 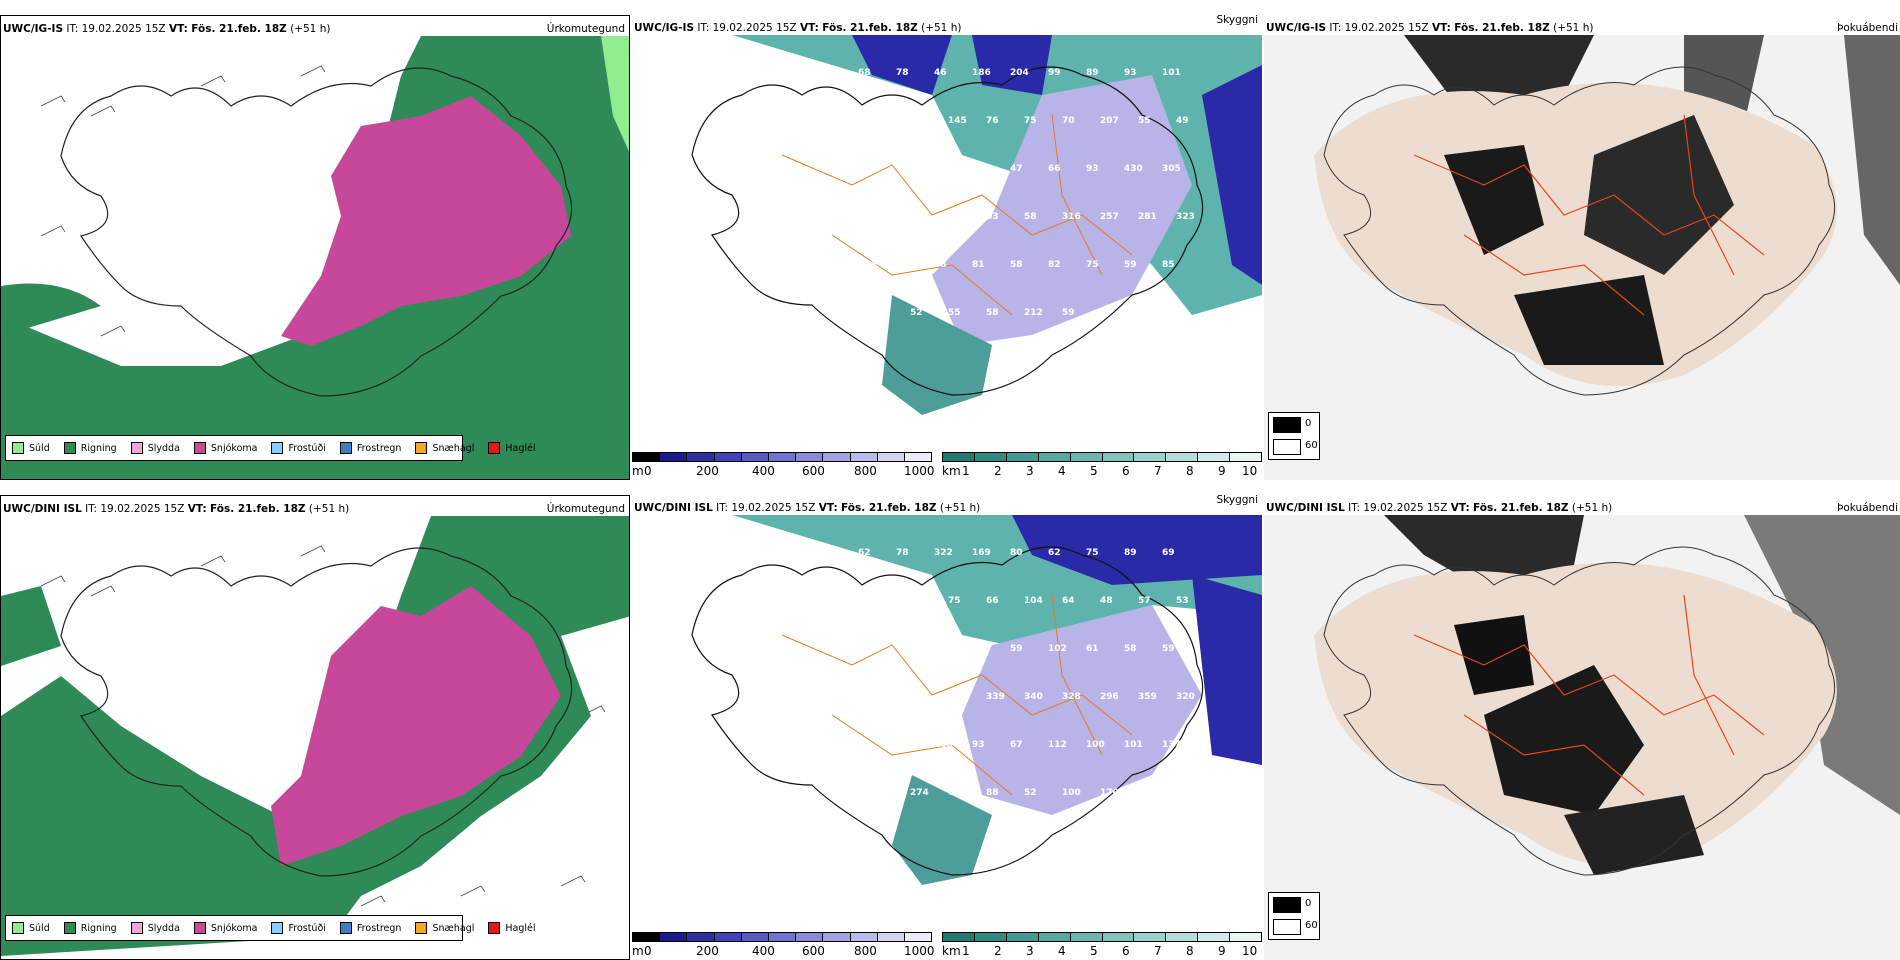 What do you see at coordinates (673, 508) in the screenshot?
I see `model-name: UWC/DINI ISL` at bounding box center [673, 508].